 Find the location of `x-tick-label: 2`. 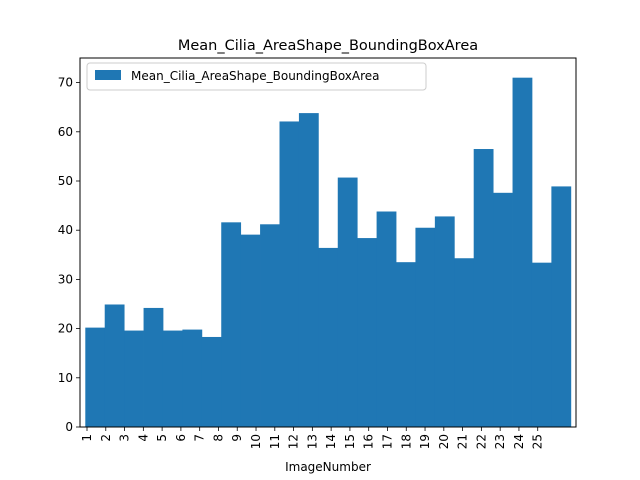

x-tick-label: 2 is located at coordinates (106, 438).